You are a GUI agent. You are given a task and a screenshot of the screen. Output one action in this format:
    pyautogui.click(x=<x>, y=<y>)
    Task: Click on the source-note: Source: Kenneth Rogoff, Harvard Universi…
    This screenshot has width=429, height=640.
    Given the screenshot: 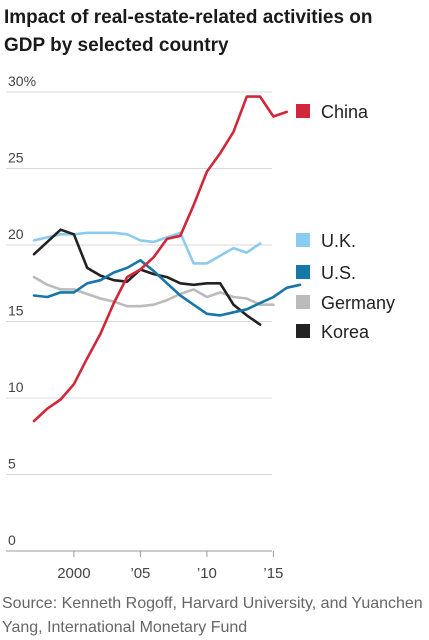 What is the action you would take?
    pyautogui.click(x=212, y=615)
    